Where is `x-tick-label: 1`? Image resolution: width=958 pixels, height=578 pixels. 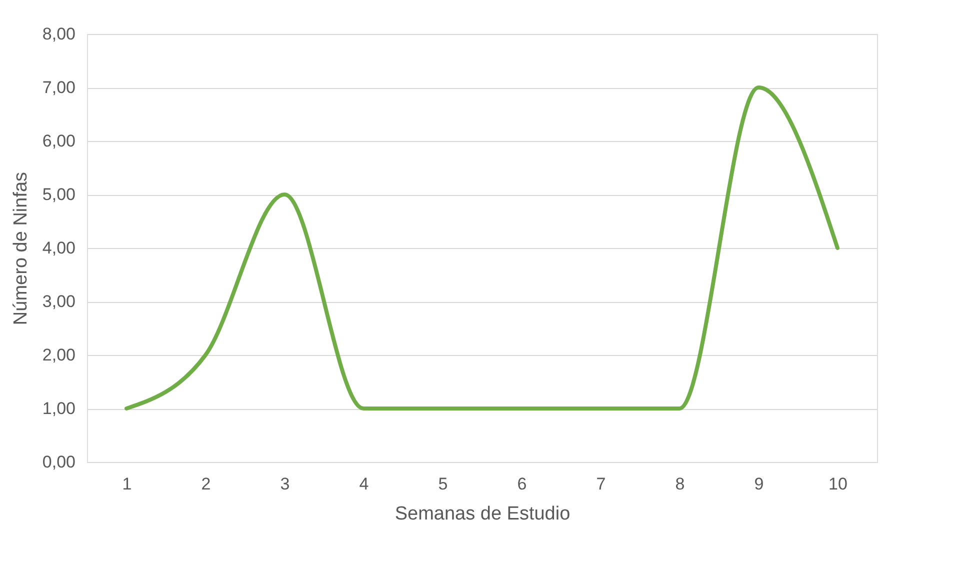
x-tick-label: 1 is located at coordinates (127, 484).